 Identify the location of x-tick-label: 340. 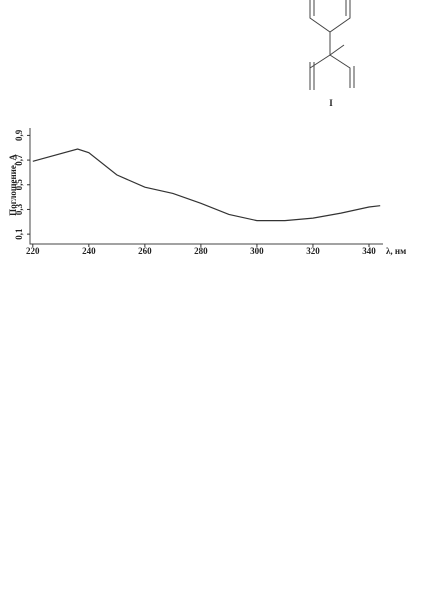
(369, 251).